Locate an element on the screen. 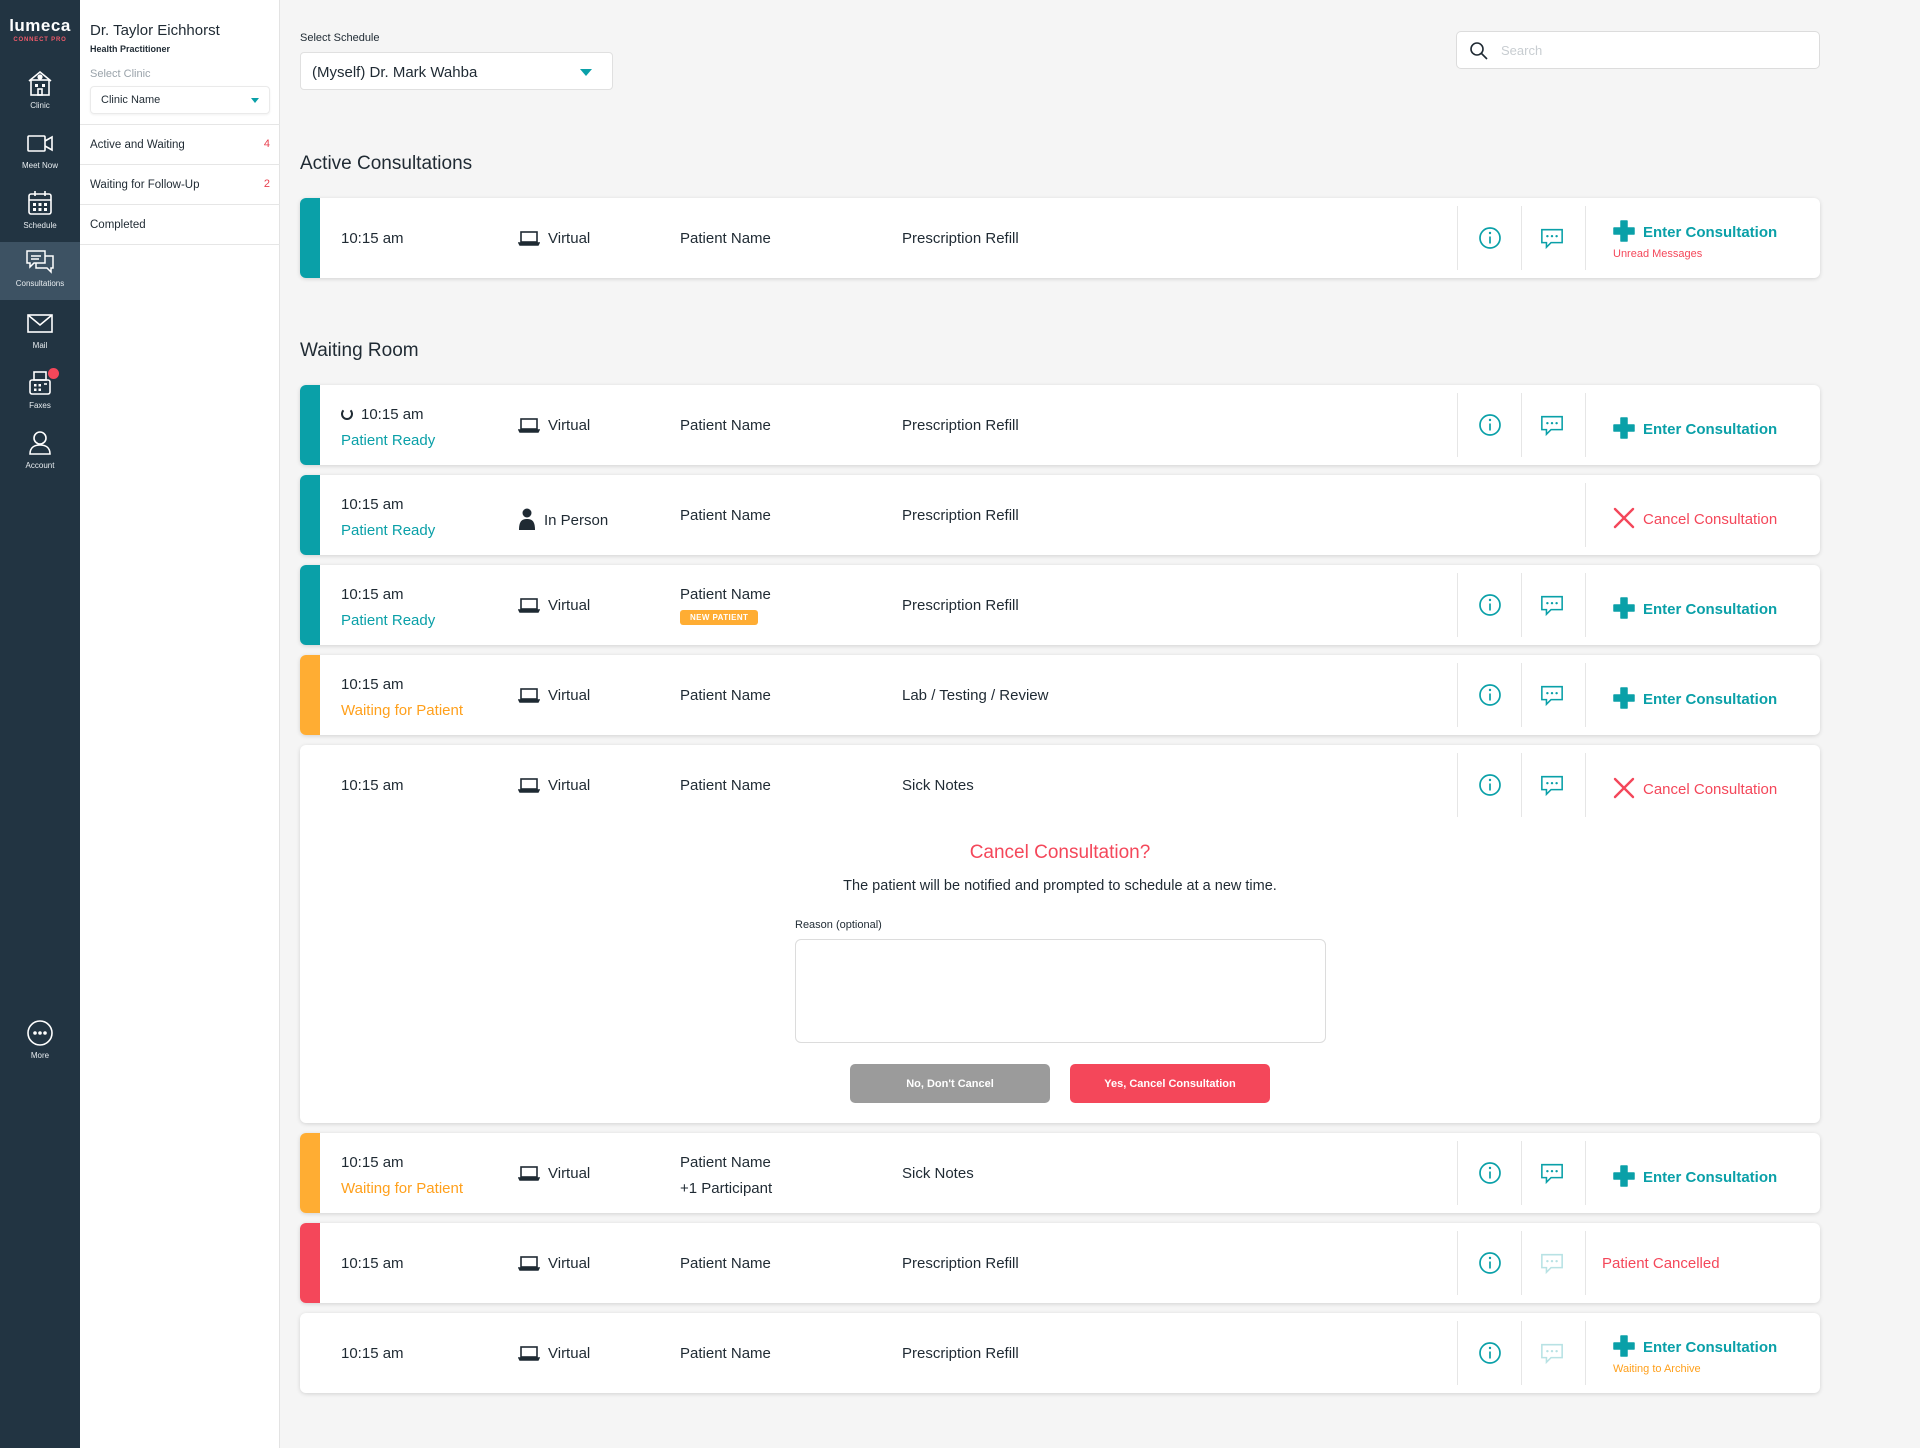 This screenshot has width=1920, height=1448. nav-item-mail: Mail is located at coordinates (40, 333).